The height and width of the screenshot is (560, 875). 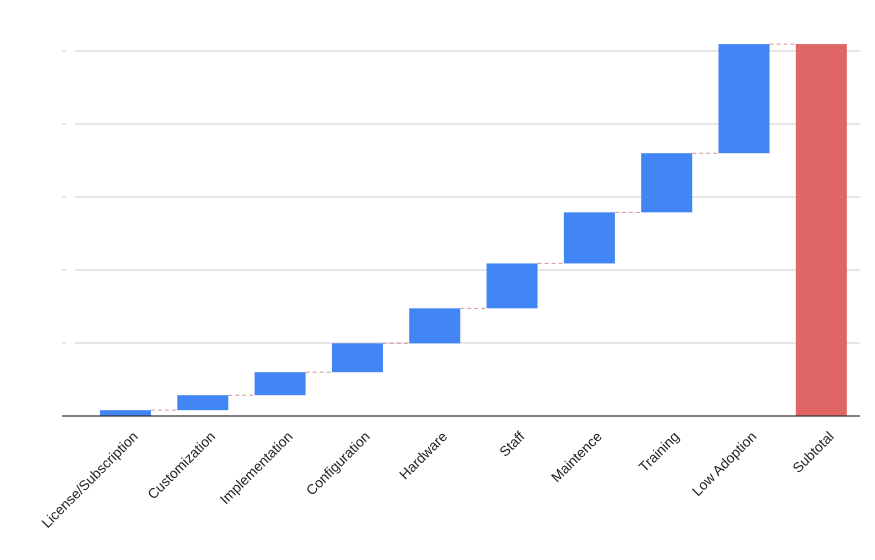 What do you see at coordinates (256, 467) in the screenshot?
I see `x-tick-label: Implementation` at bounding box center [256, 467].